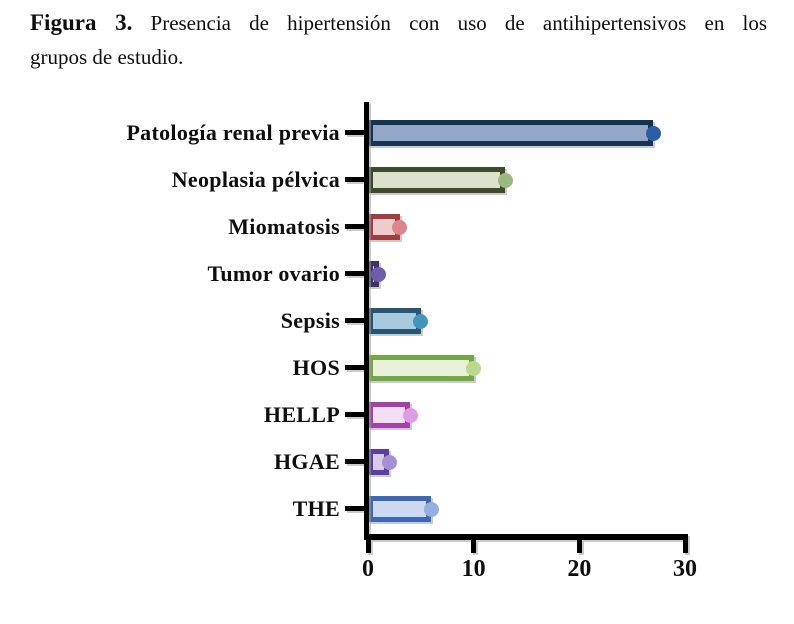 This screenshot has height=624, width=794. I want to click on category-label: HELLP, so click(301, 414).